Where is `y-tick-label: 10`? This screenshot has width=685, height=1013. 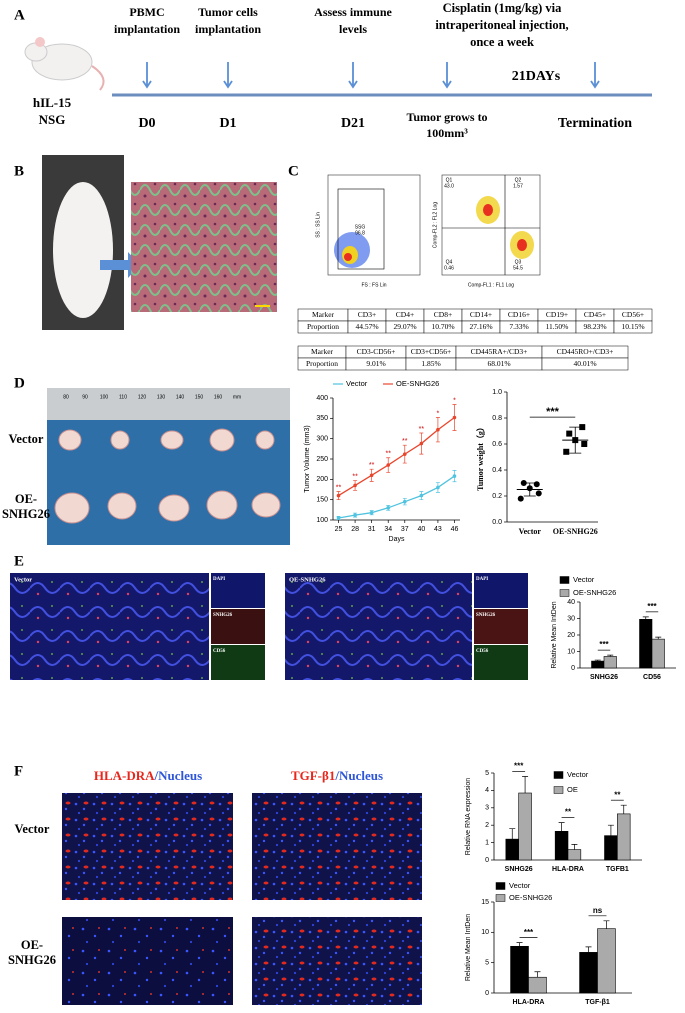 y-tick-label: 10 is located at coordinates (571, 651).